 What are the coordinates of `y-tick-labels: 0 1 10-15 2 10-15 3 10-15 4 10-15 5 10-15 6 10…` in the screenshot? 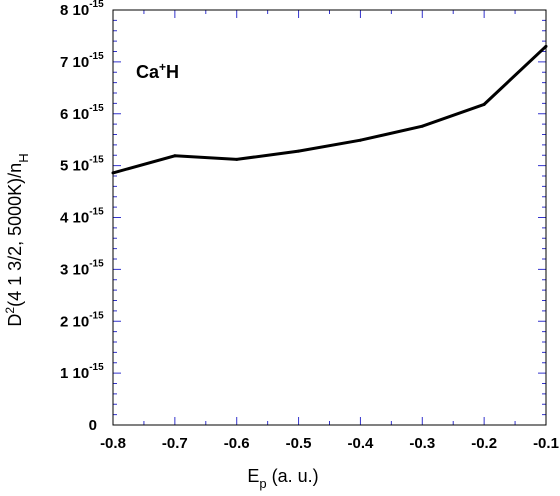 It's located at (82, 217).